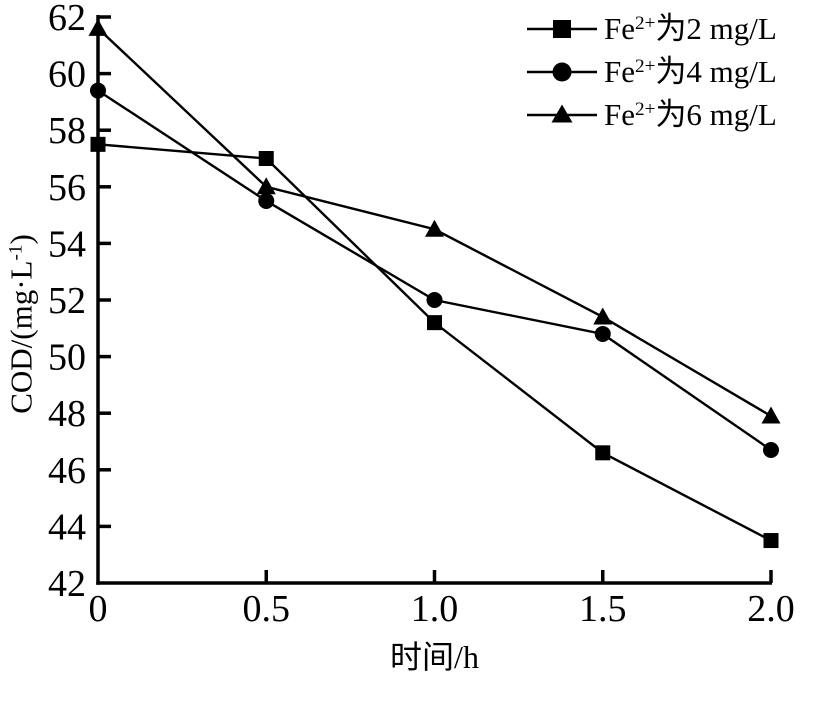 The image size is (814, 706). I want to click on square-marker-line-icon, so click(562, 28).